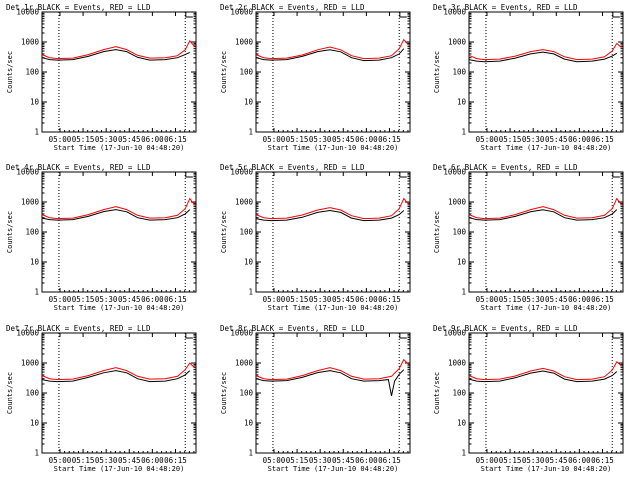  What do you see at coordinates (505, 7) in the screenshot?
I see `chart-title: Det 3r BLACK = Events, RED = LLD` at bounding box center [505, 7].